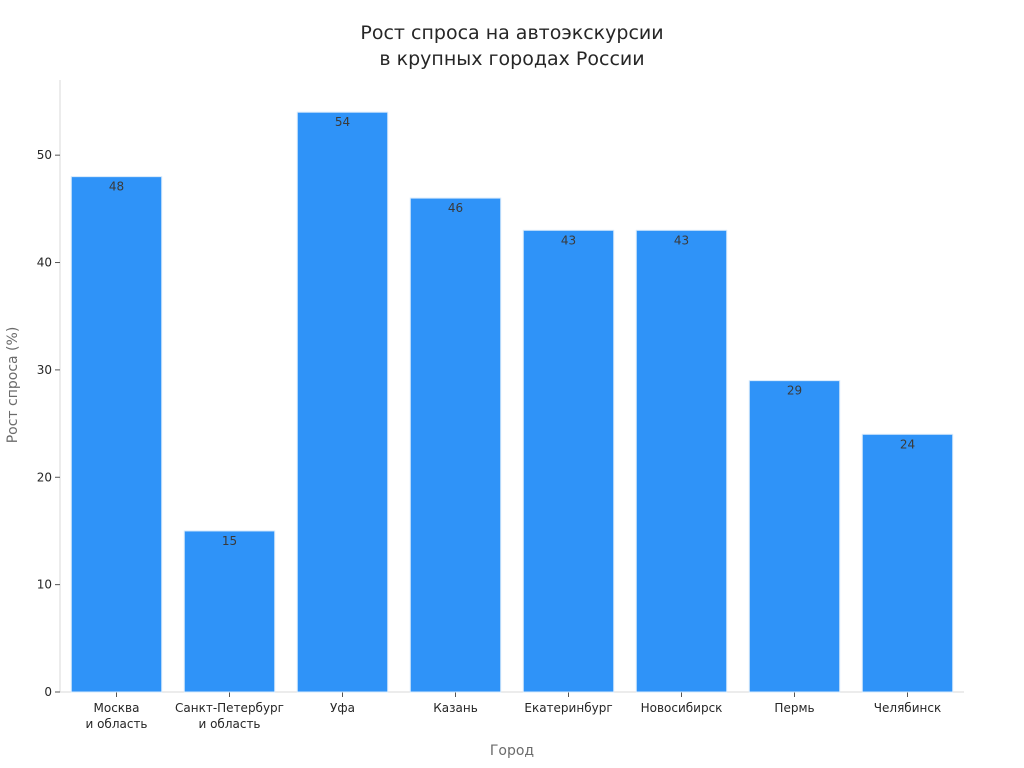  Describe the element at coordinates (682, 708) in the screenshot. I see `x-tick-label-5-line-0: Новосибирск` at that location.